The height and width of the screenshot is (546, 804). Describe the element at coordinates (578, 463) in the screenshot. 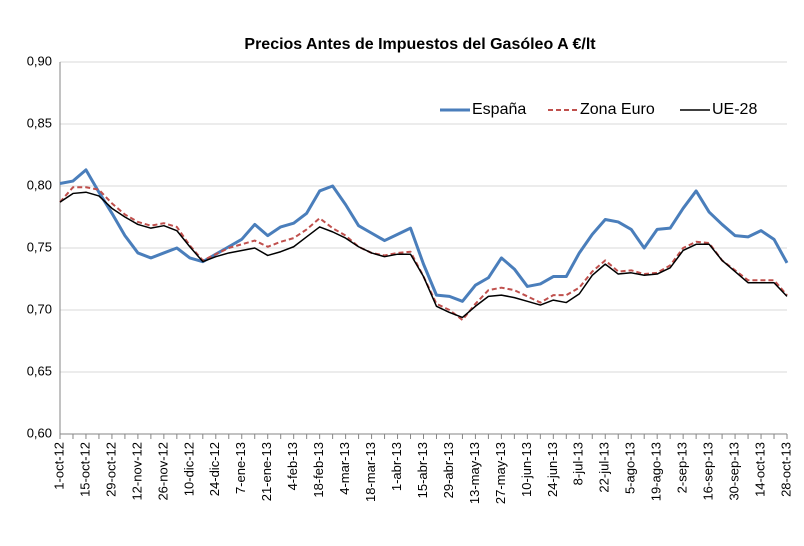

I see `x-tick-label: 8-jul-13` at that location.